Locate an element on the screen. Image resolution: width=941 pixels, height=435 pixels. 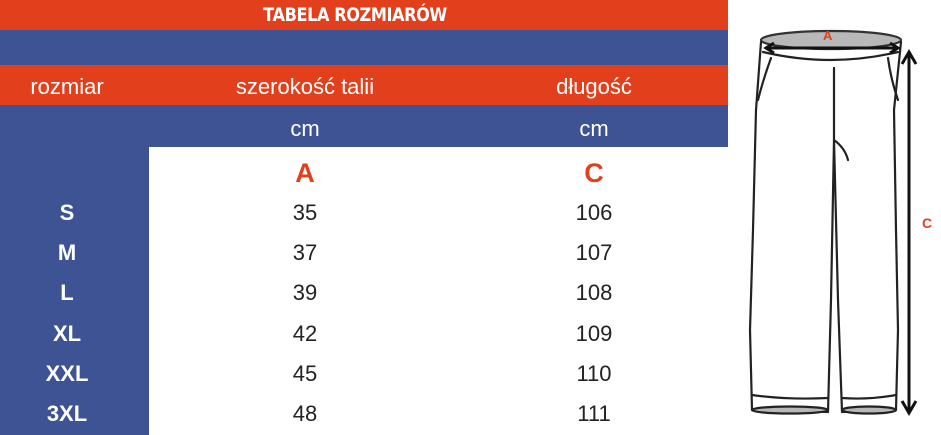
length-cell: 110 is located at coordinates (594, 373).